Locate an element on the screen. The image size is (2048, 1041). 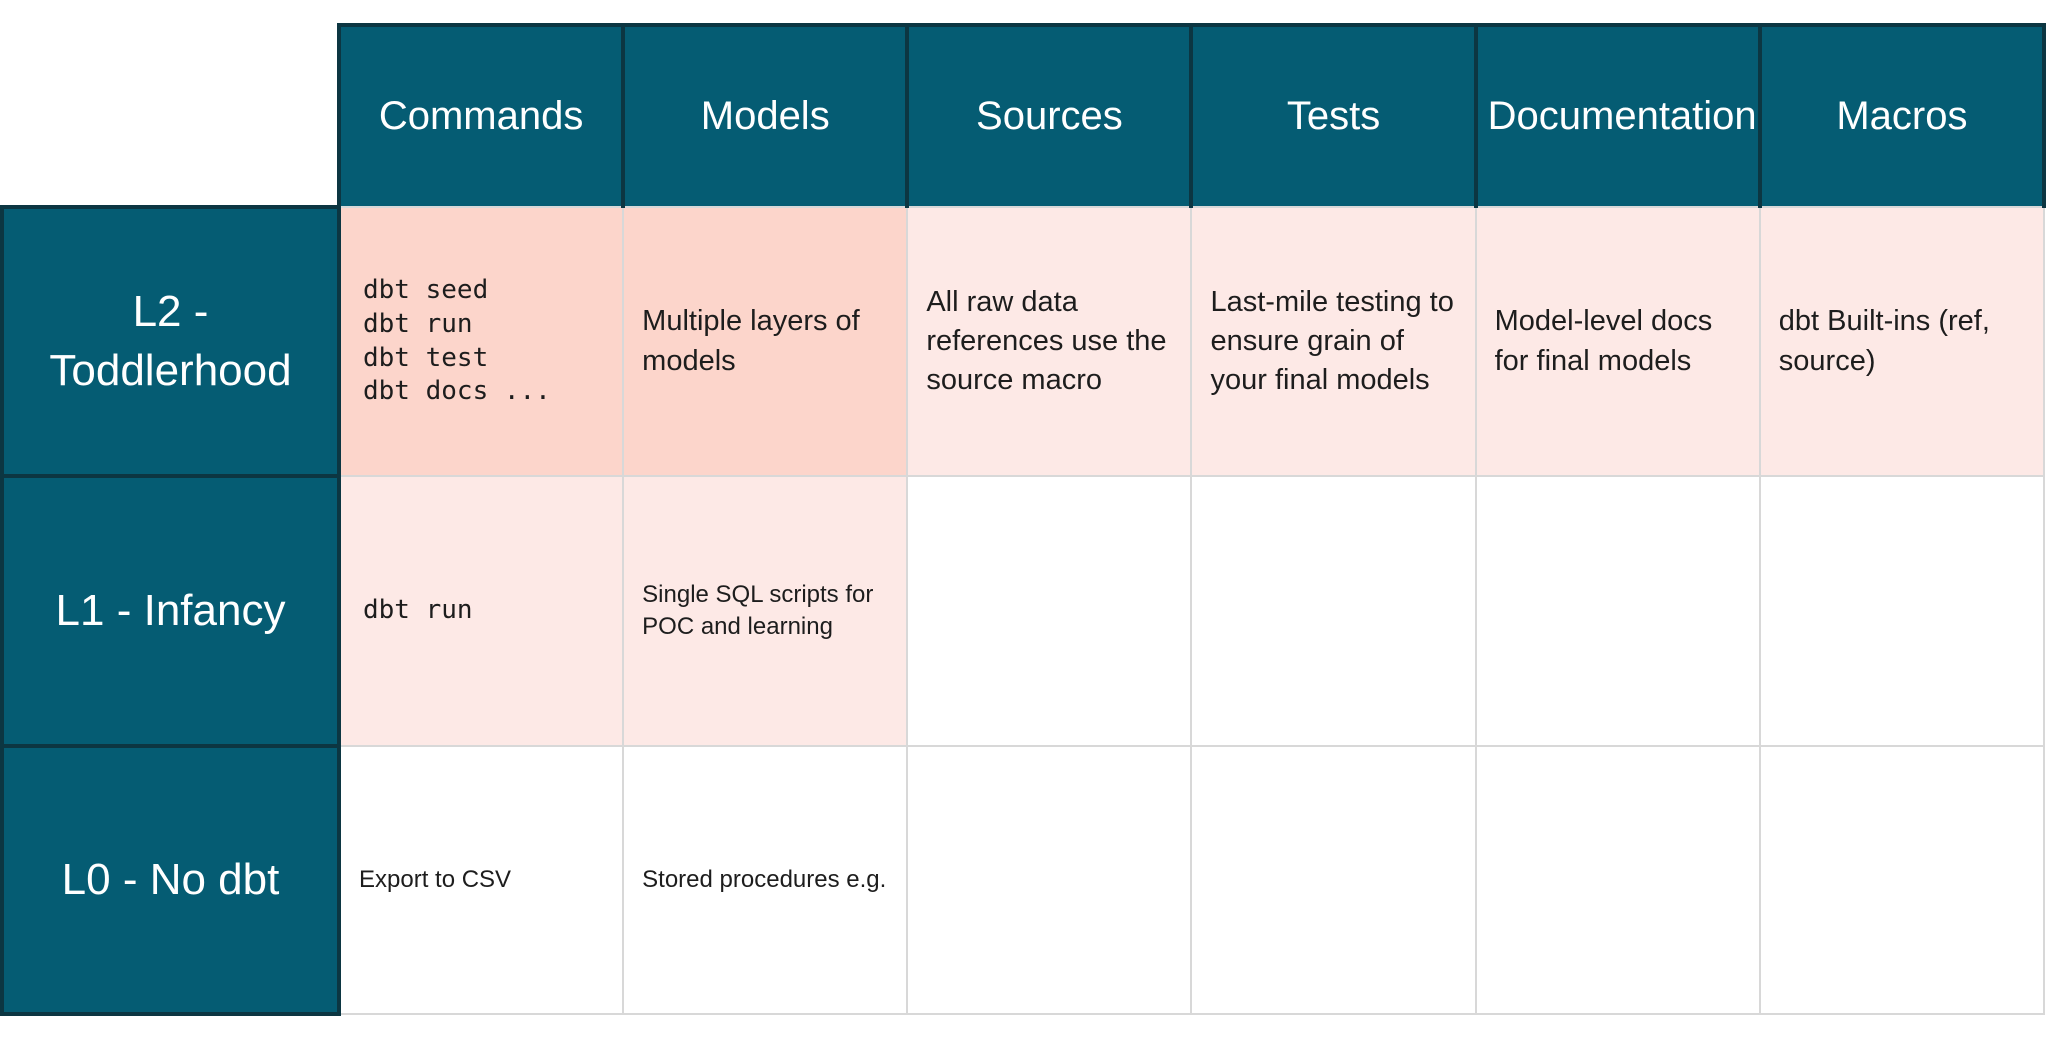
cell-l2-macros: dbt Built-ins (ref, source) is located at coordinates (1902, 341).